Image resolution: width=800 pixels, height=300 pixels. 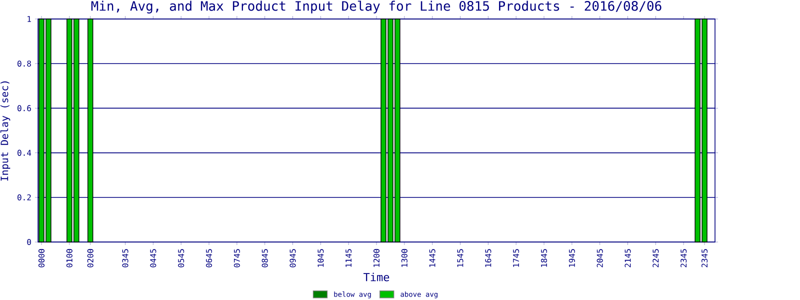 What do you see at coordinates (90, 258) in the screenshot?
I see `x-tick-label: 0200` at bounding box center [90, 258].